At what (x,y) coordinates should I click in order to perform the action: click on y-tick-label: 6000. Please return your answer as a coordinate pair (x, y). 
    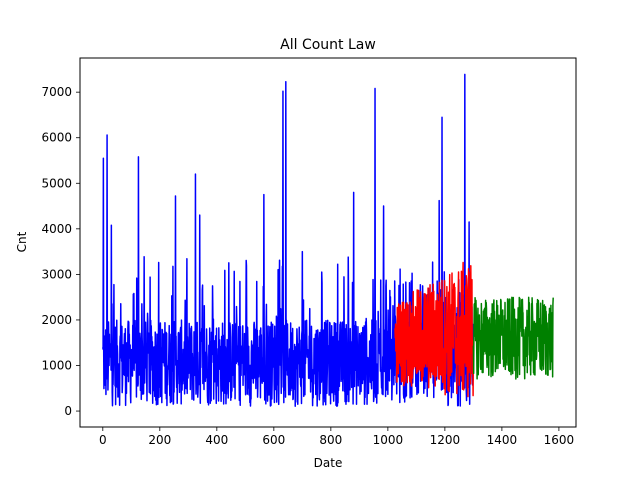
    Looking at the image, I should click on (56, 138).